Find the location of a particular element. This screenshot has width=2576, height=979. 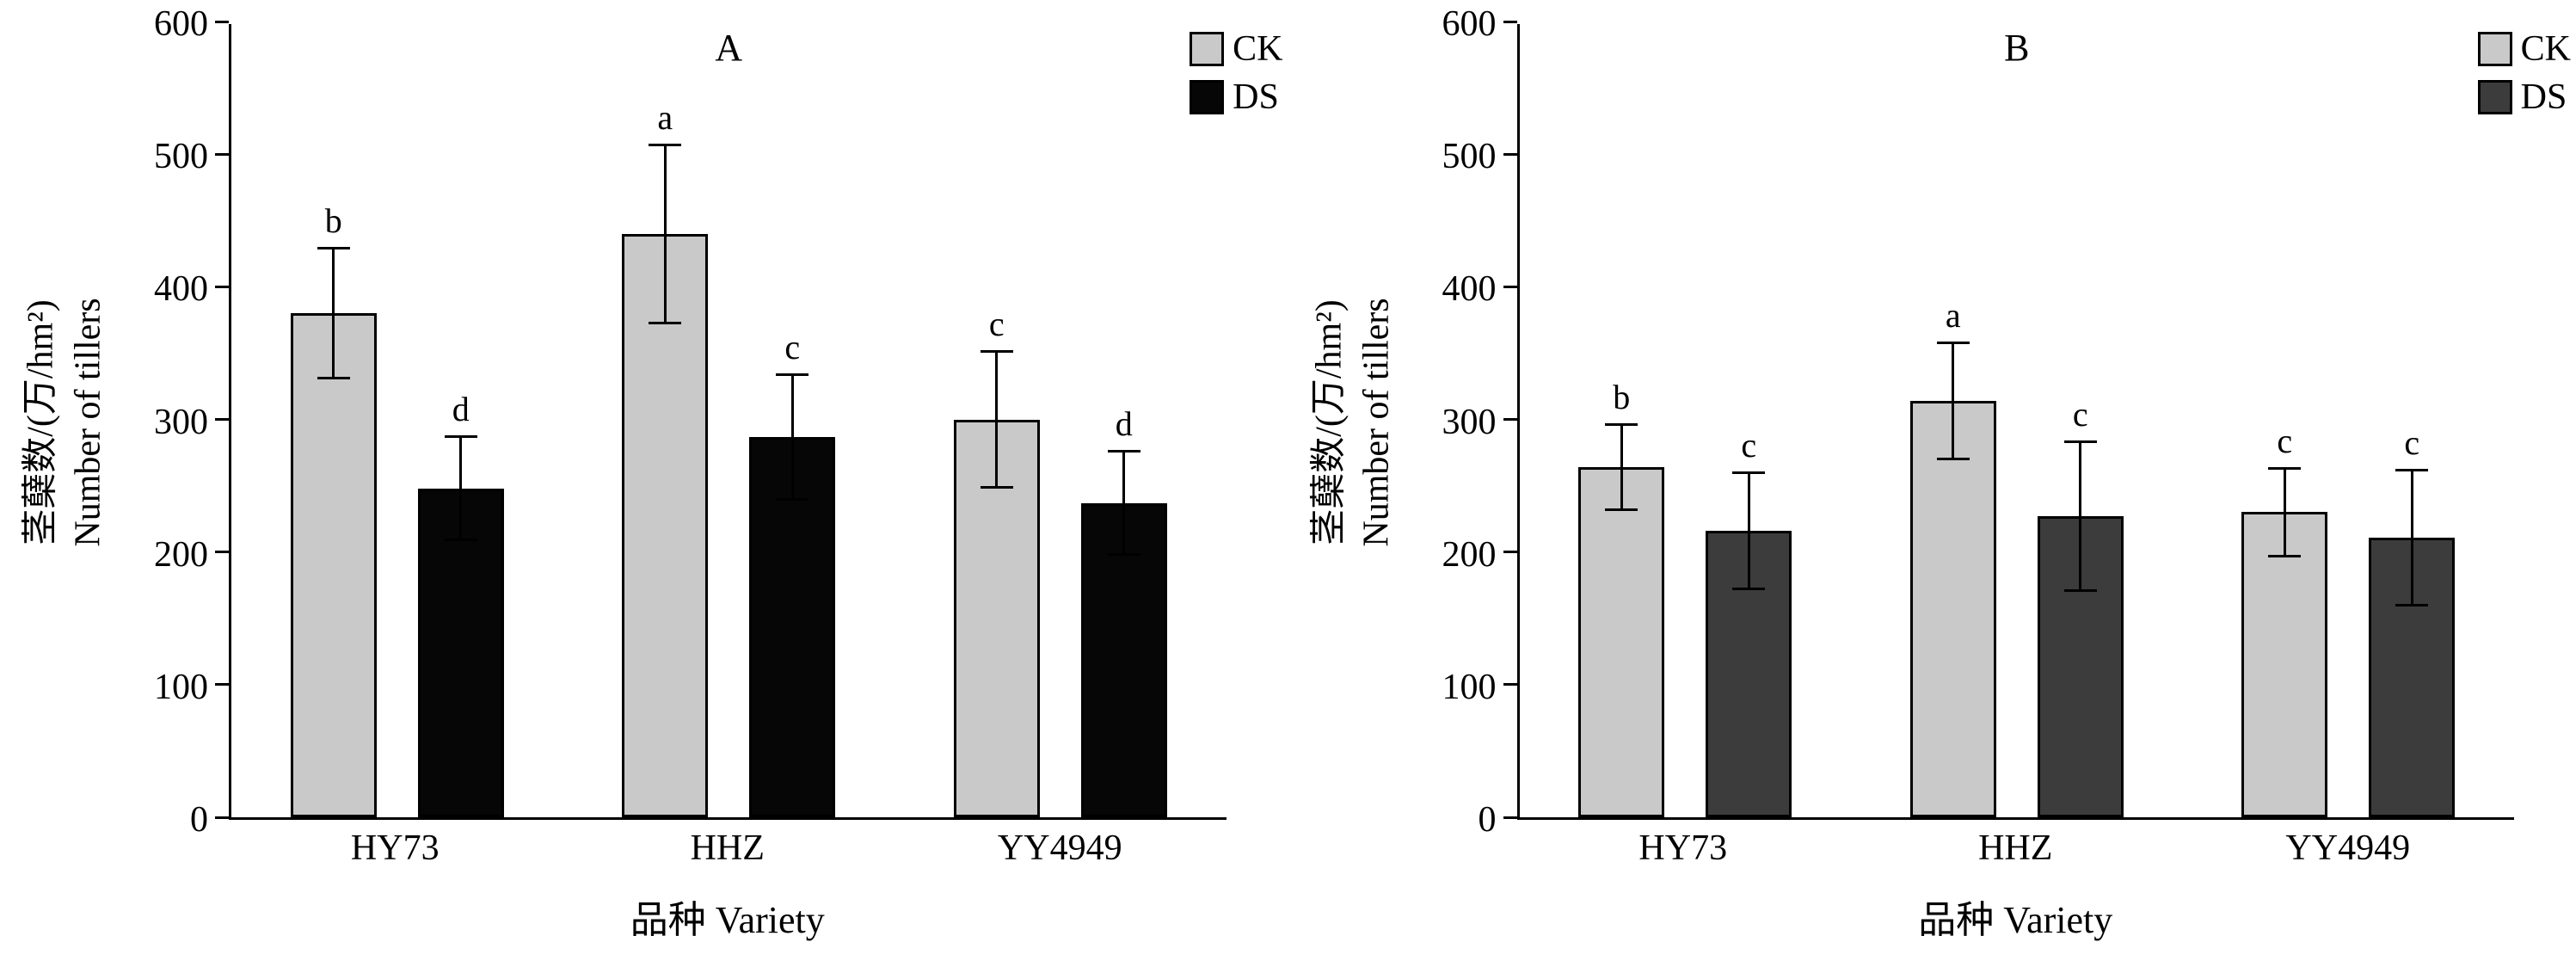

y-axis-tick-label: 0 is located at coordinates (1487, 820).